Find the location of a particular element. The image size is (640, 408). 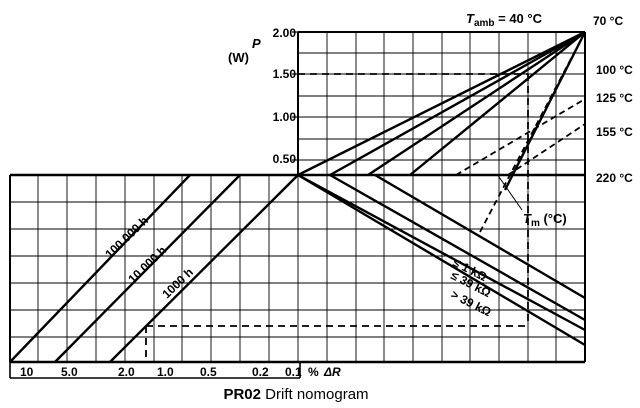

x-axis-symbol: ΔR is located at coordinates (332, 372).